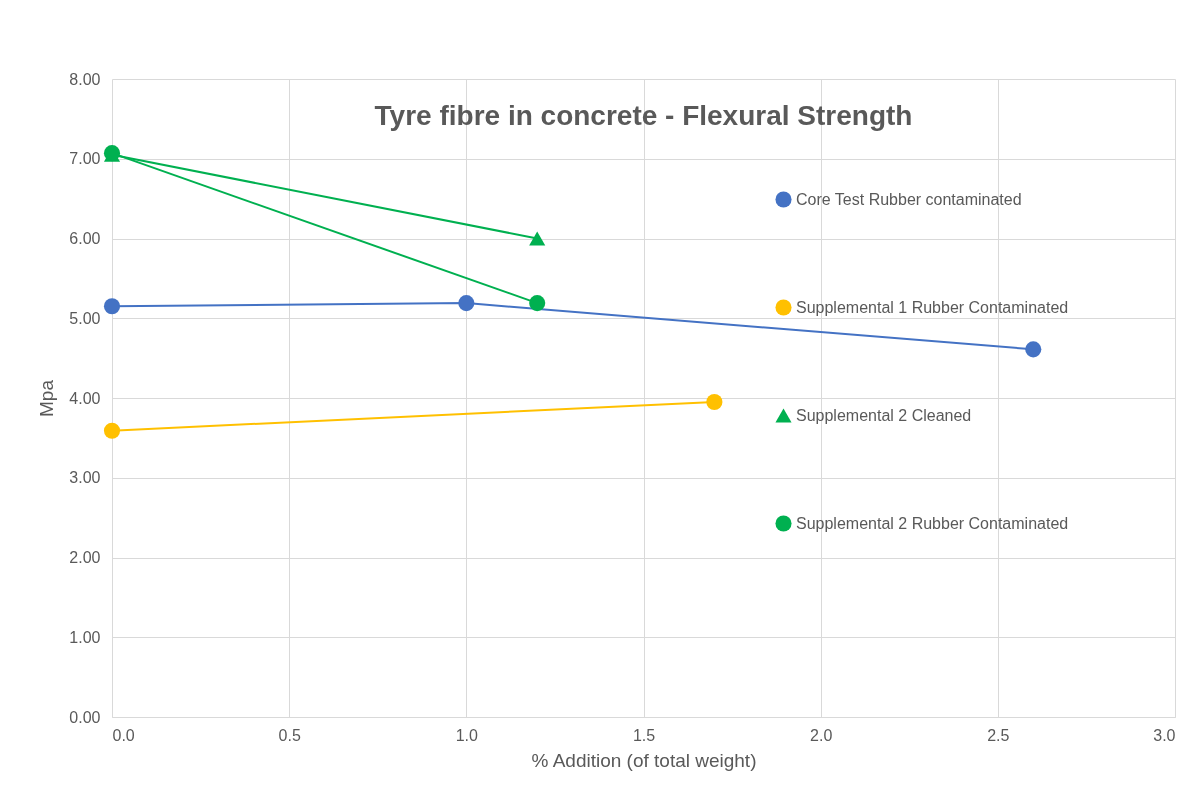 The height and width of the screenshot is (801, 1203). I want to click on legend-label: Supplemental 2 Rubber Contaminated, so click(932, 523).